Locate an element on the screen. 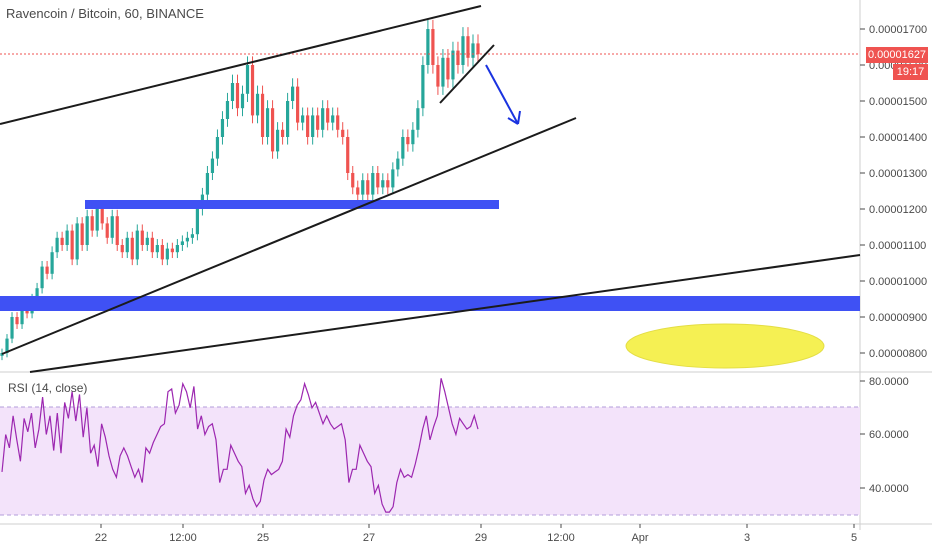  support-zone-lower is located at coordinates (430, 303).